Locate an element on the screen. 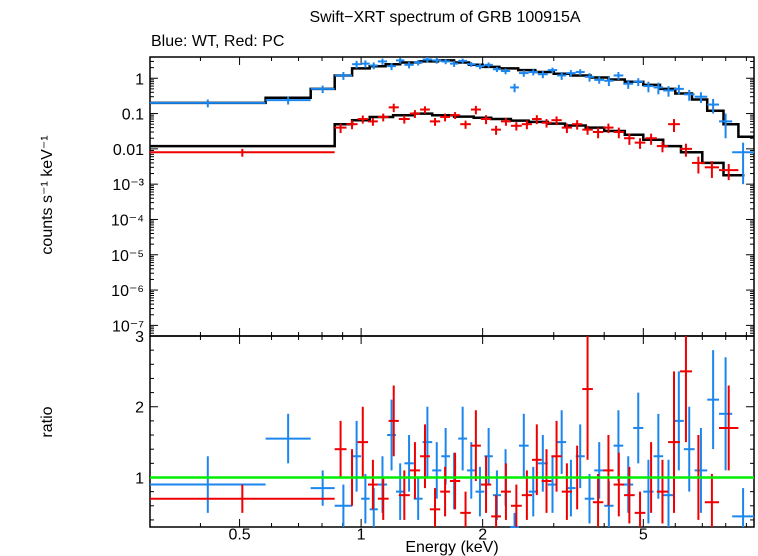 The image size is (758, 556). model-line-wt is located at coordinates (452, 99).